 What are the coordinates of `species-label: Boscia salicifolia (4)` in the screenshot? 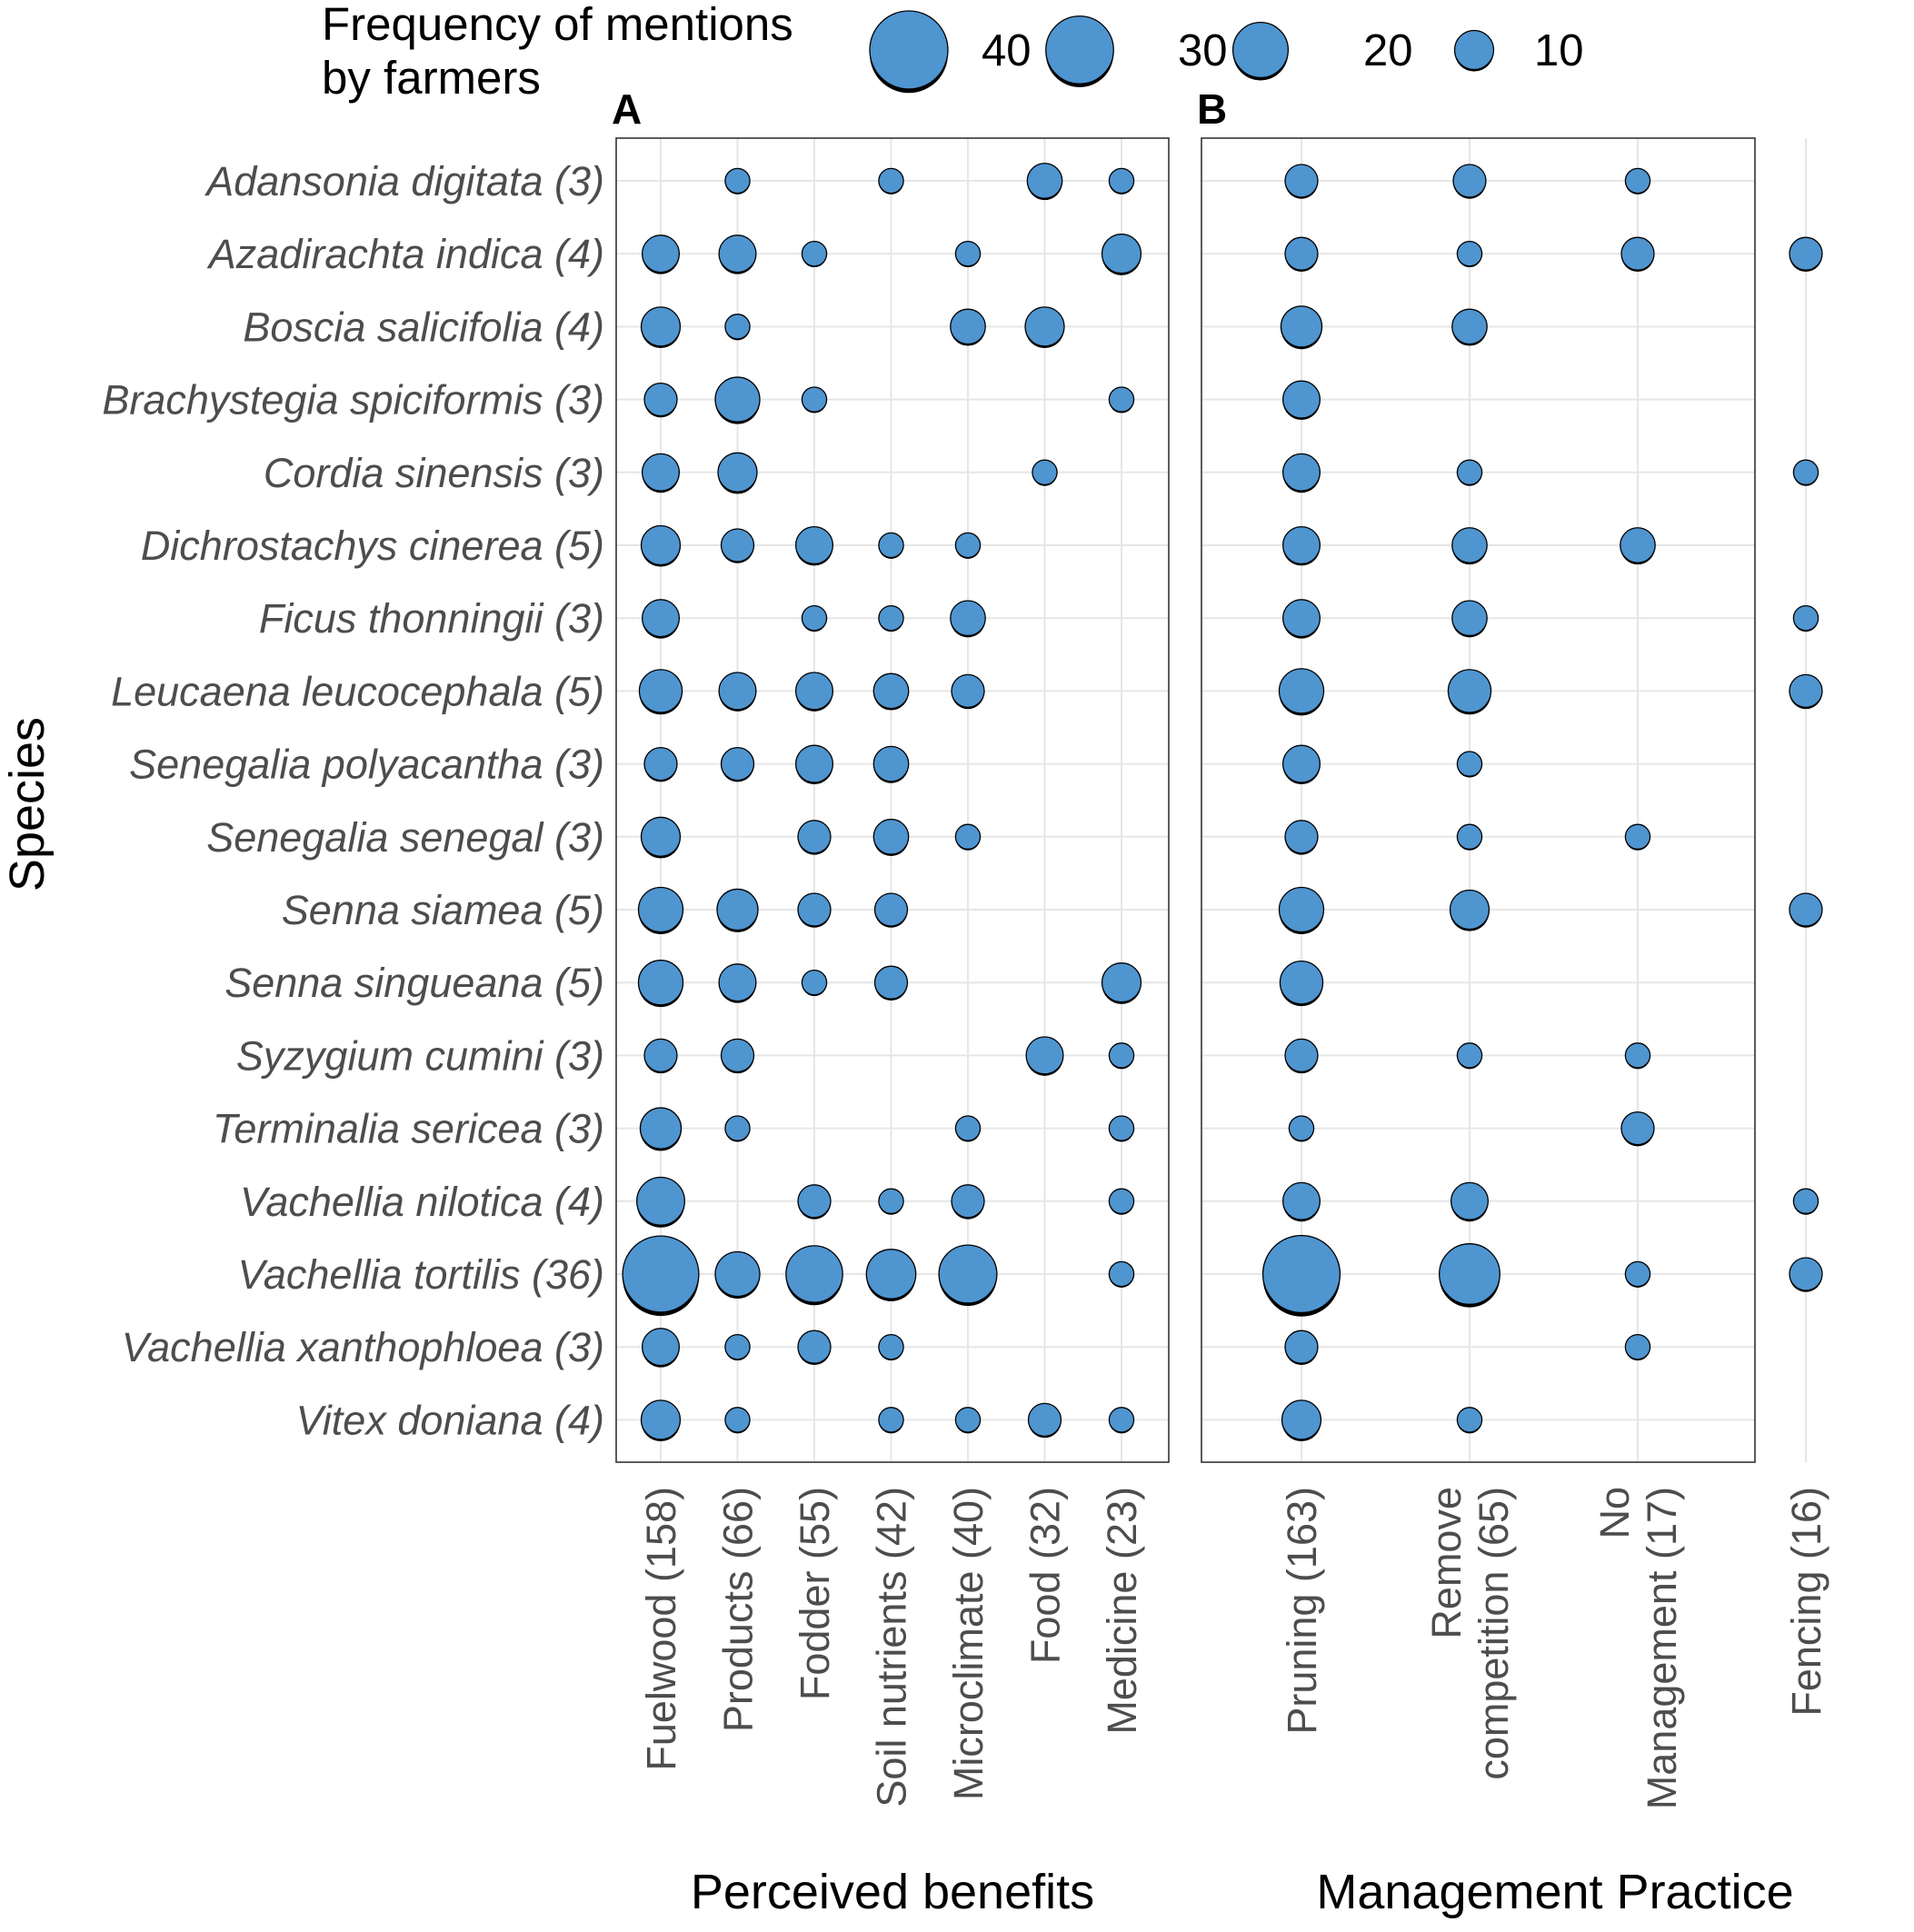 It's located at (423, 327).